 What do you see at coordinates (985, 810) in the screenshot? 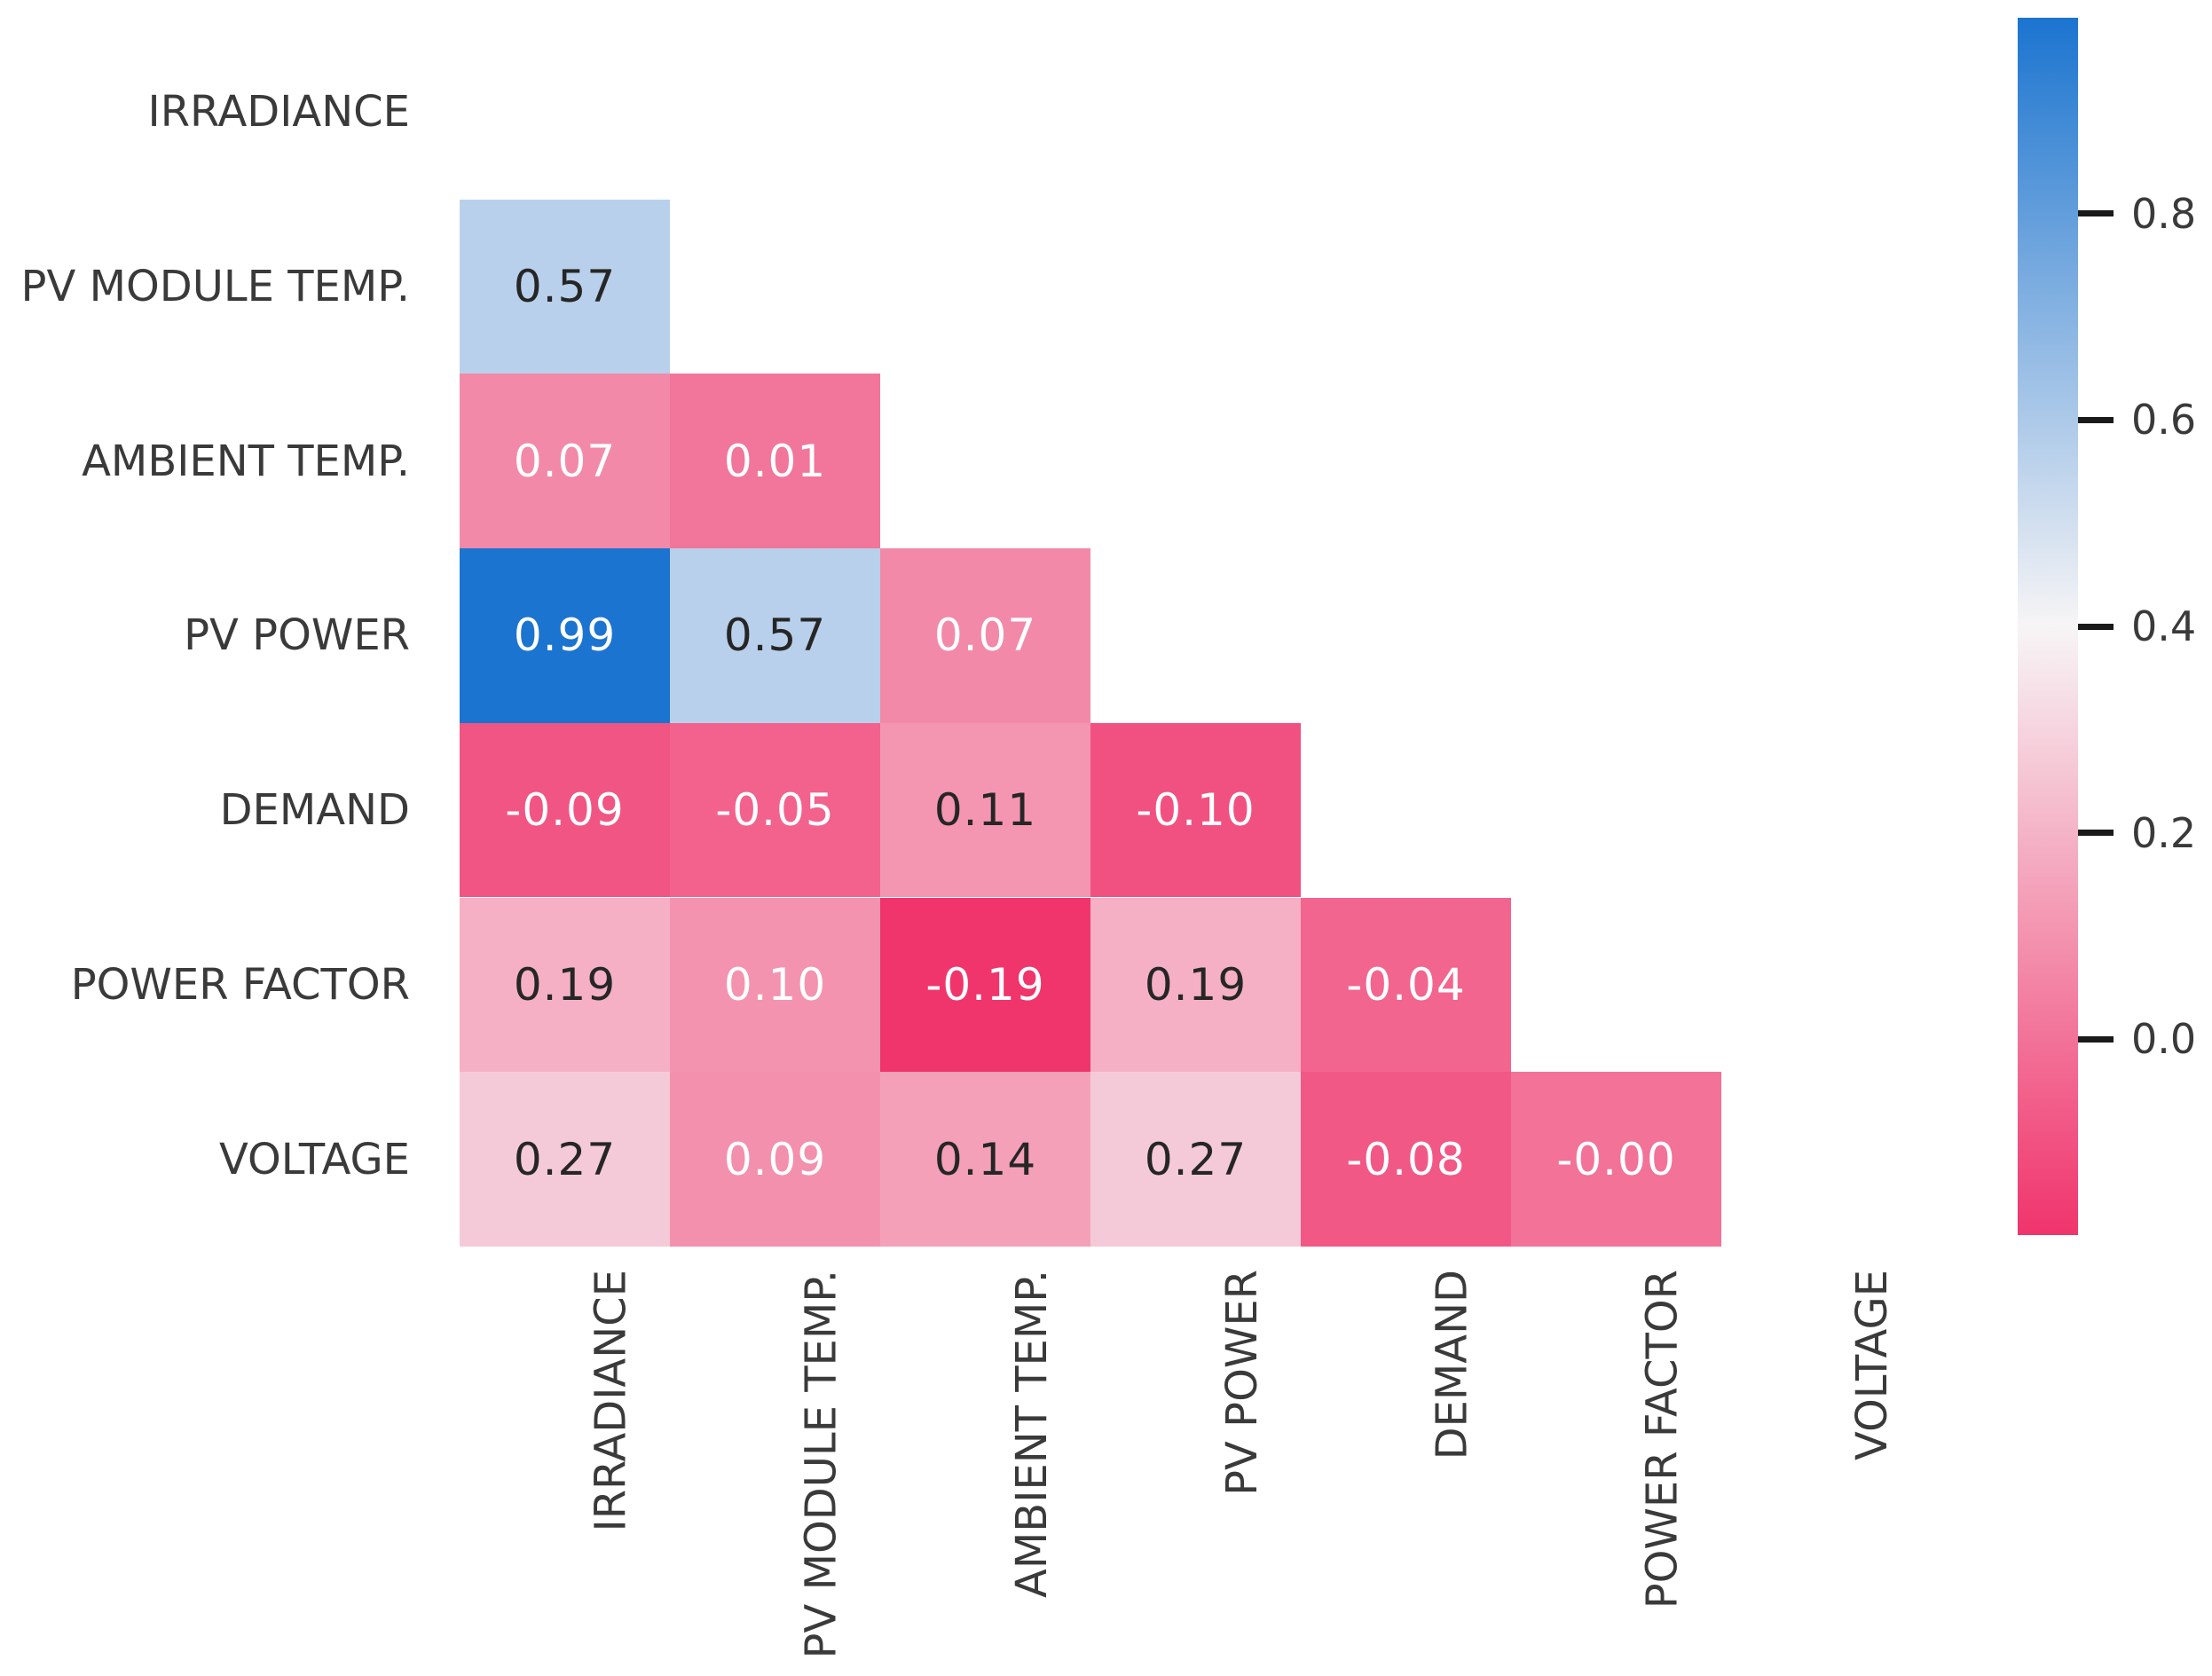
I see `heatmap-cell: 0.11` at bounding box center [985, 810].